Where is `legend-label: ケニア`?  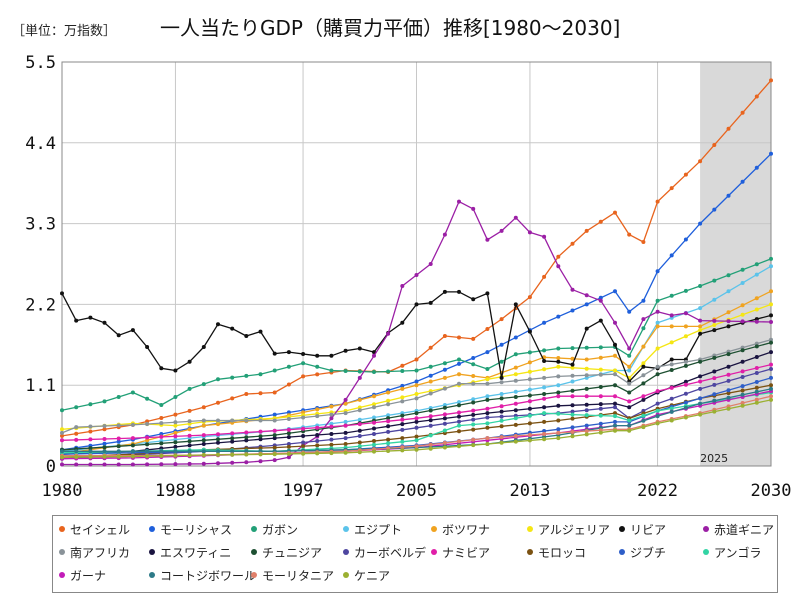 legend-label: ケニア is located at coordinates (372, 576).